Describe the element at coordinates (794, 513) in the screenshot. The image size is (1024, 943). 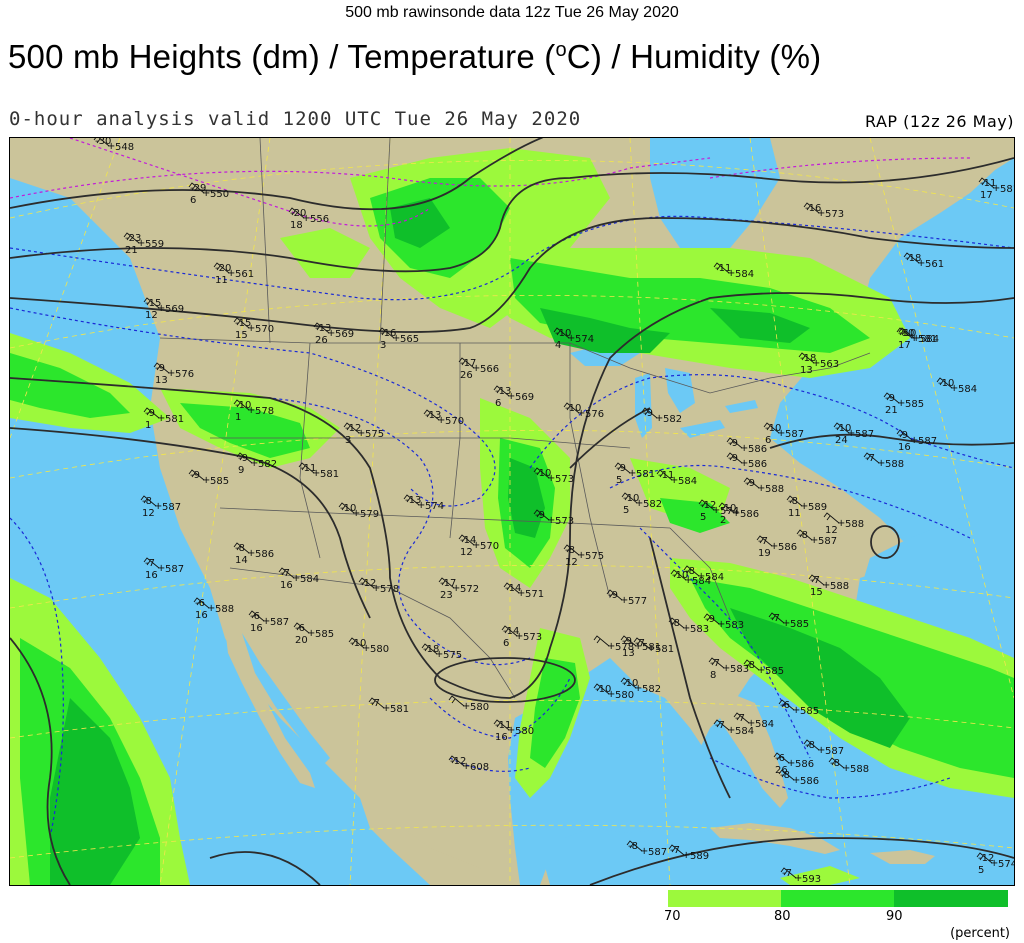
I see `station-dewpoint-depression: 11` at that location.